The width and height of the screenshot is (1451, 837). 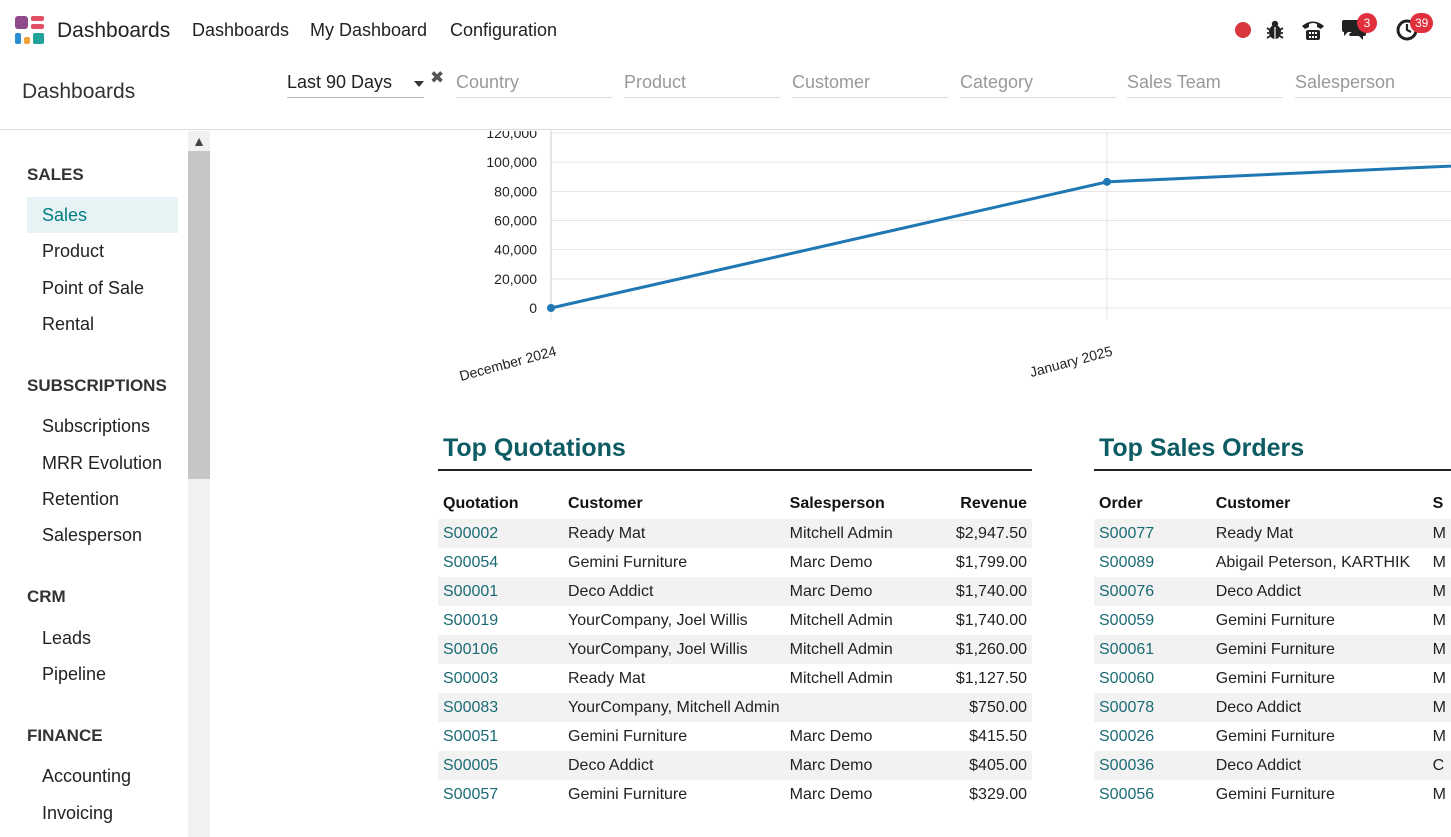 I want to click on record-link: S00061, so click(x=1152, y=649).